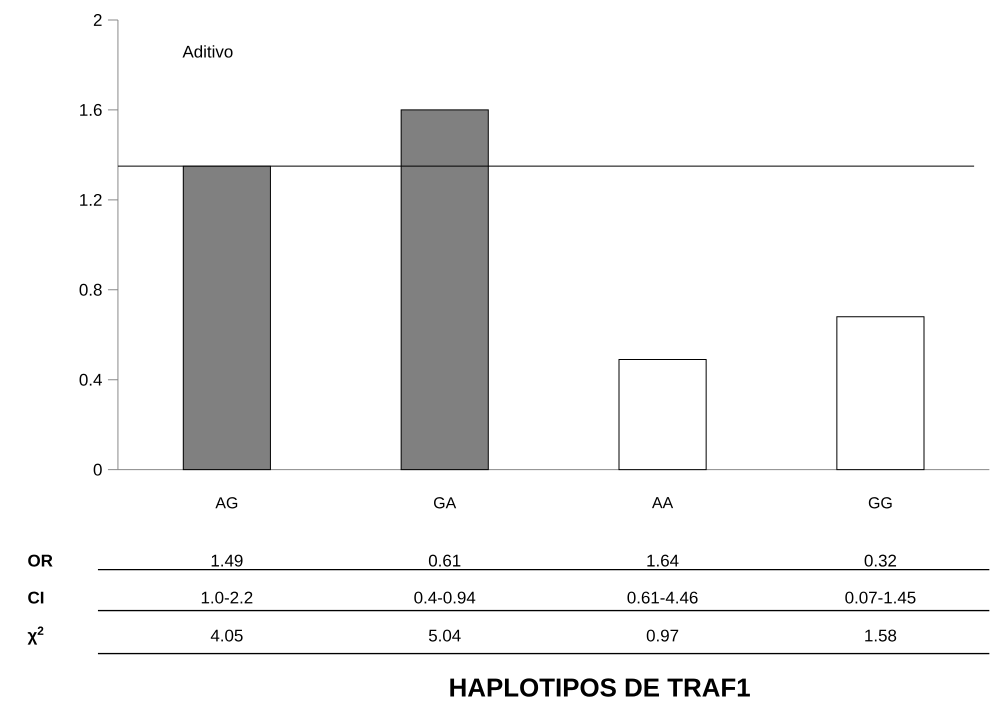  Describe the element at coordinates (663, 502) in the screenshot. I see `x-tick-label: AA` at that location.